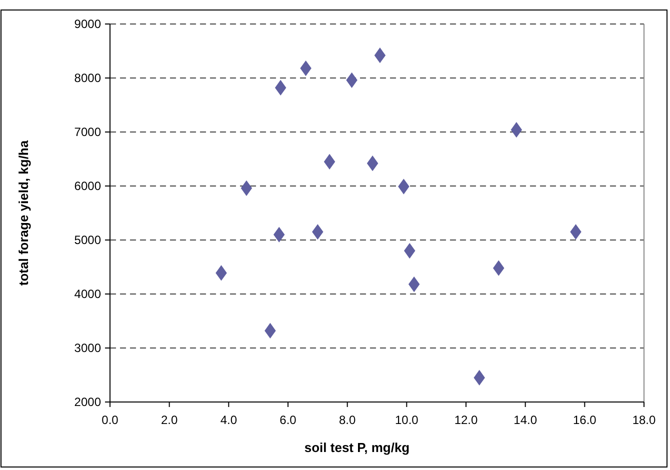  Describe the element at coordinates (88, 24) in the screenshot. I see `y-tick-label: 9000` at that location.